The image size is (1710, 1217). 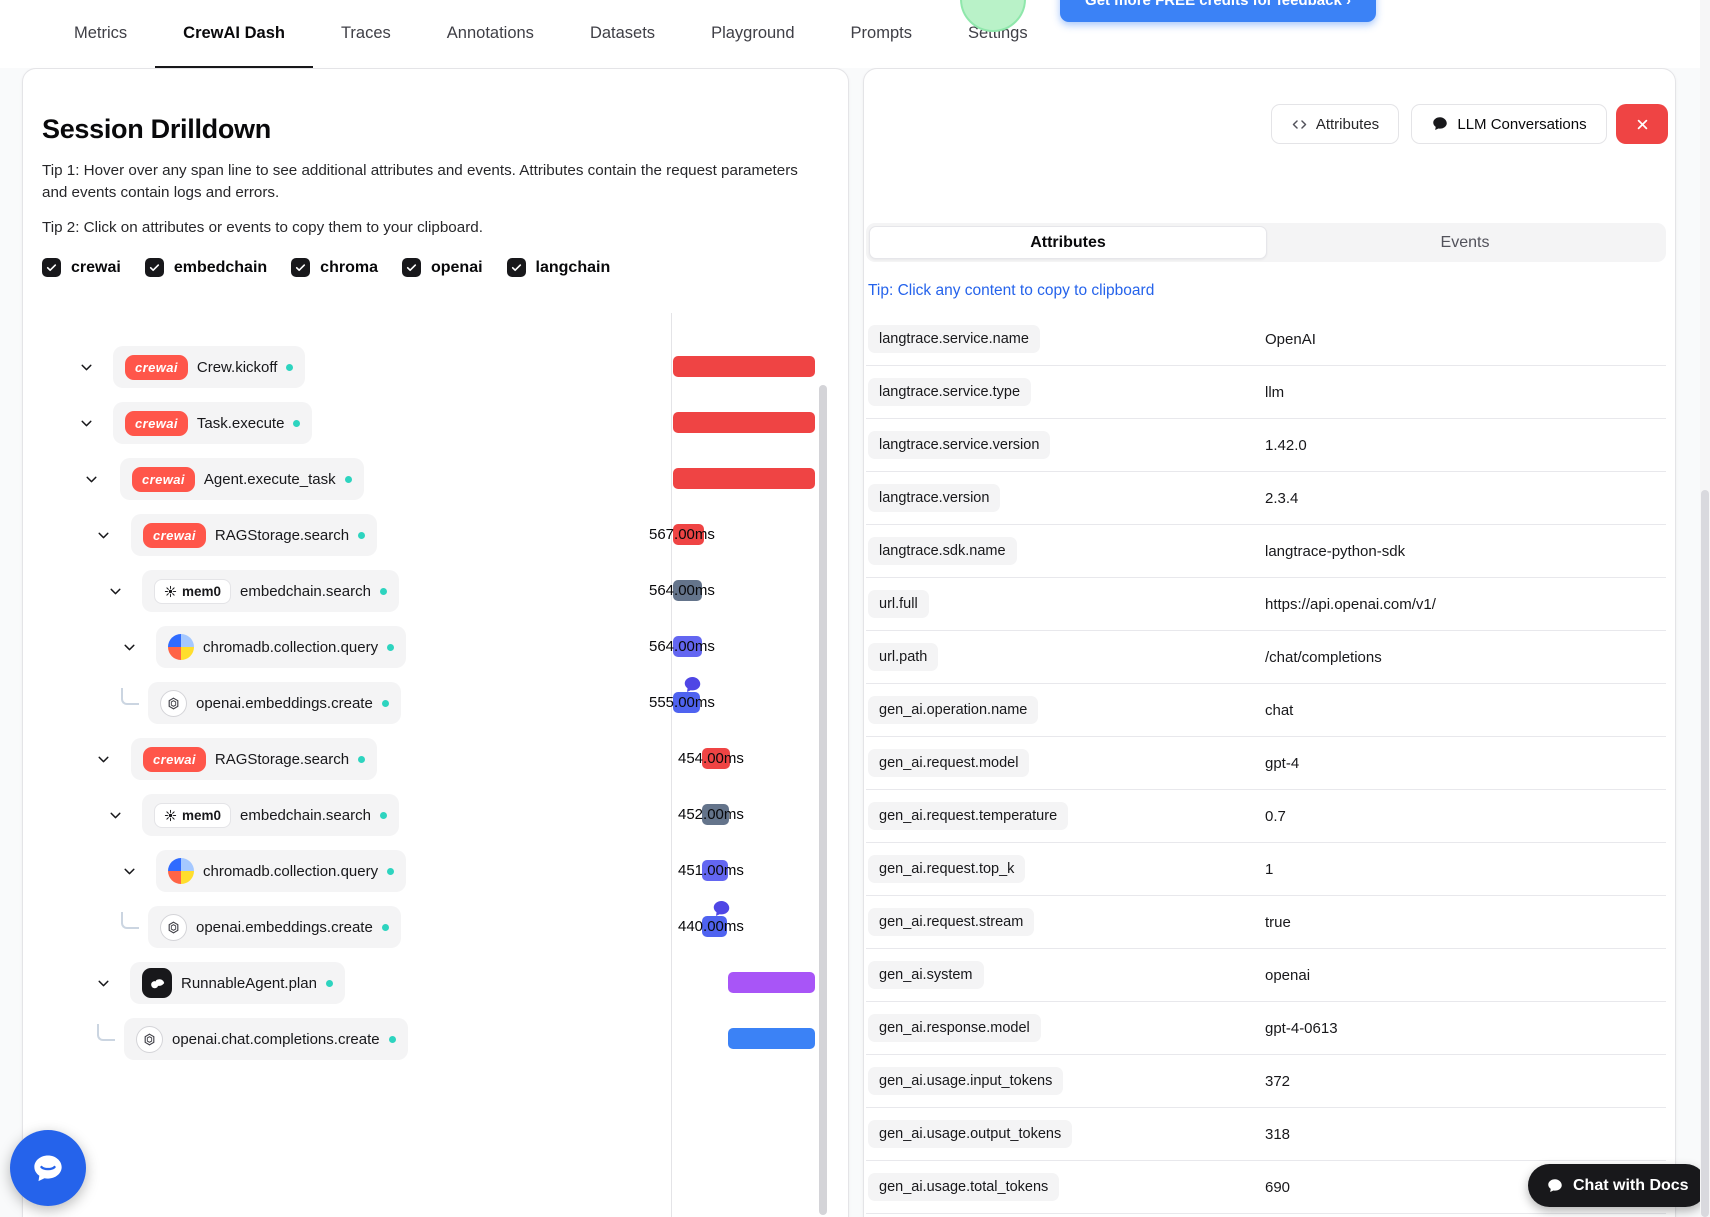 I want to click on filter-chroma: chroma, so click(x=334, y=267).